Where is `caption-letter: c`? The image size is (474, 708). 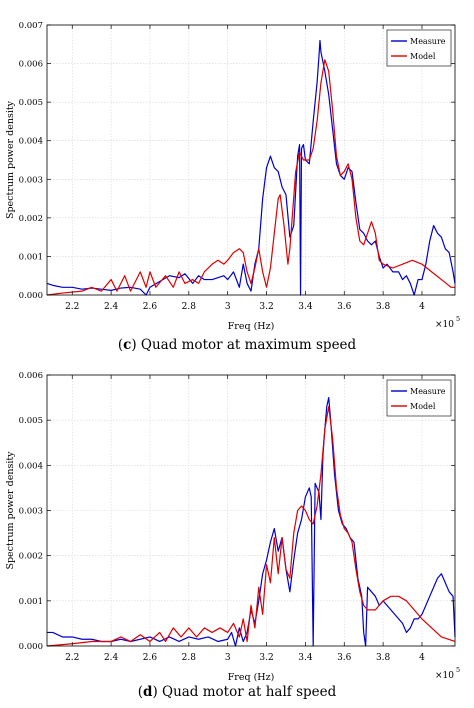
caption-letter: c is located at coordinates (127, 345).